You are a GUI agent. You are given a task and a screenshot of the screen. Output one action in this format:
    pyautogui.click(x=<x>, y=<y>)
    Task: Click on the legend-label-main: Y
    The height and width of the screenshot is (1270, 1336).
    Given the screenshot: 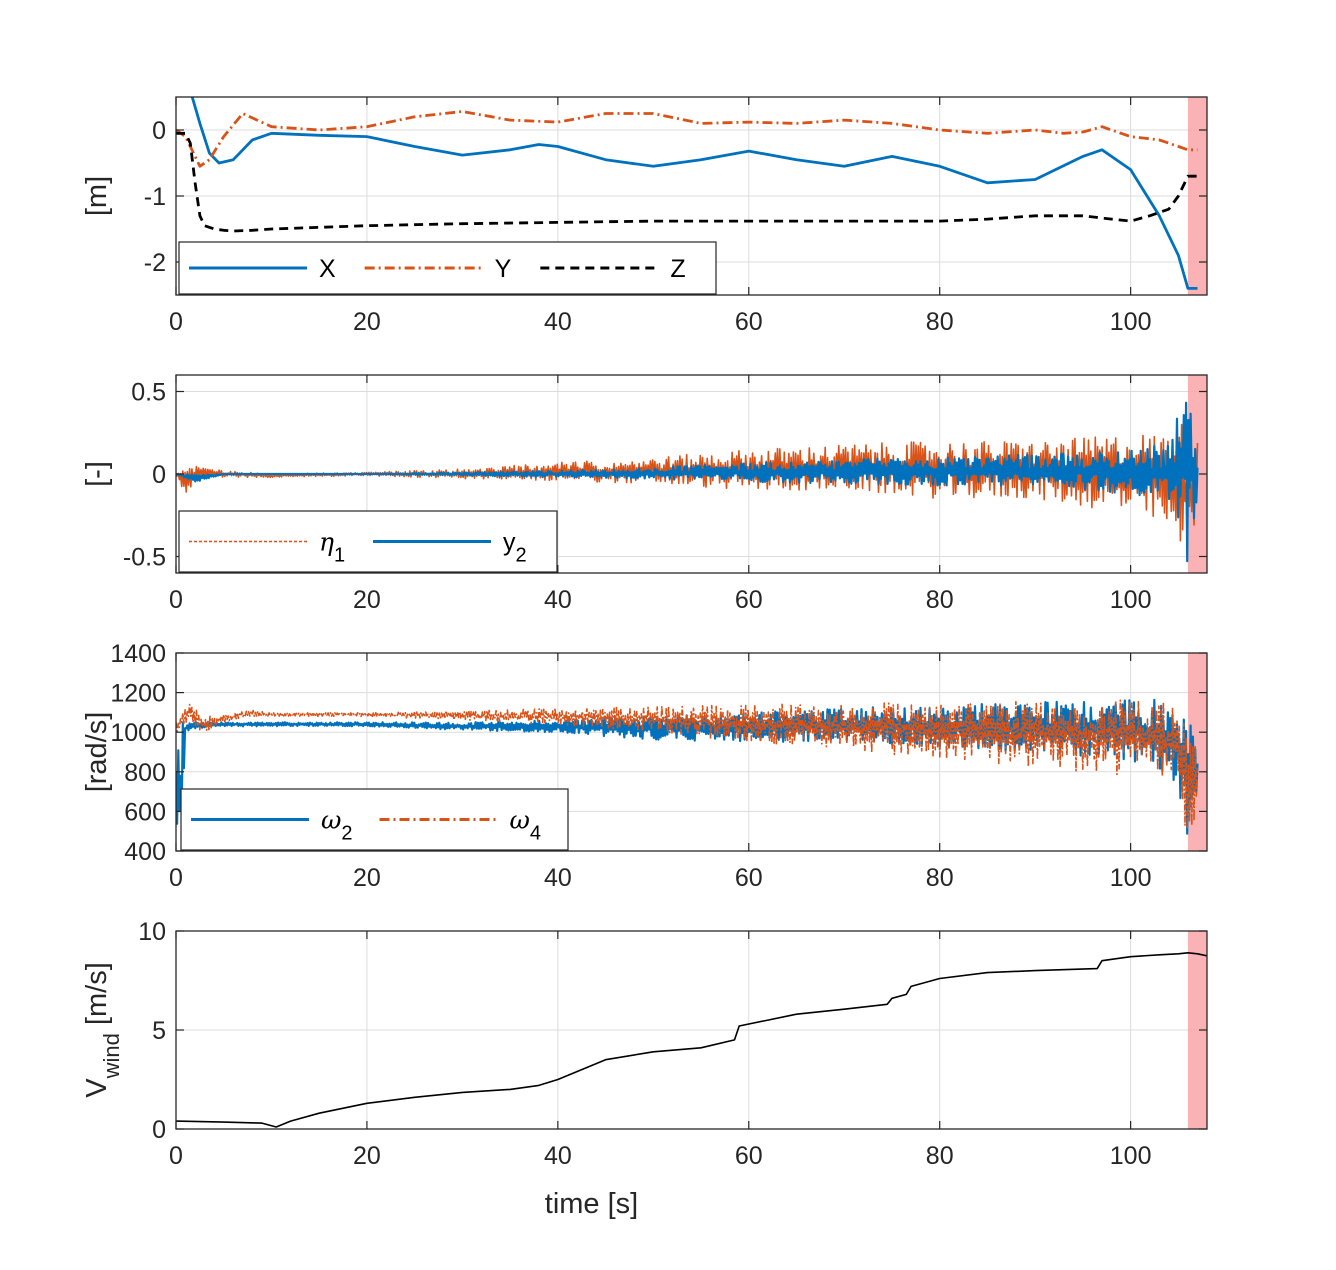 What is the action you would take?
    pyautogui.click(x=503, y=269)
    